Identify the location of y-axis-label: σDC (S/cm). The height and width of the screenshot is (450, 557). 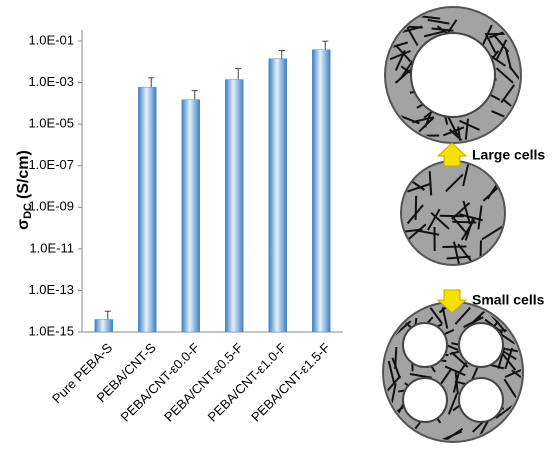
(24, 190).